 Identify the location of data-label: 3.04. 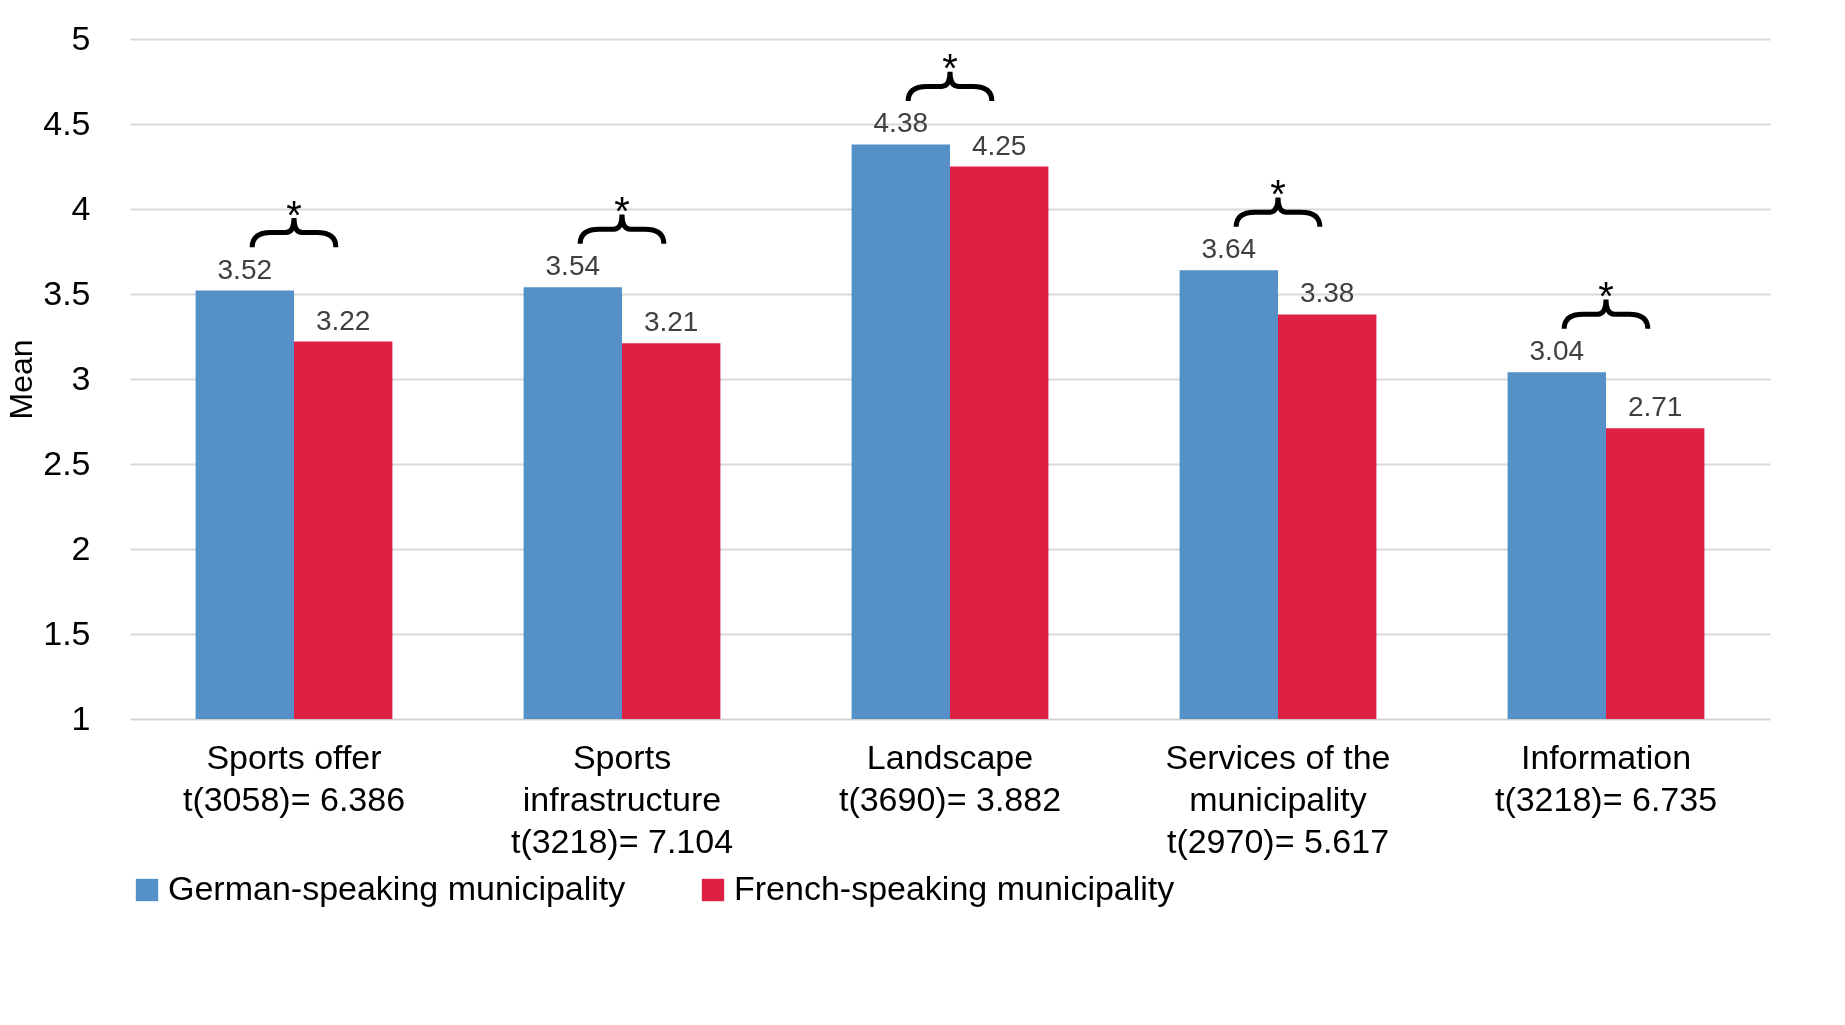
(1557, 351).